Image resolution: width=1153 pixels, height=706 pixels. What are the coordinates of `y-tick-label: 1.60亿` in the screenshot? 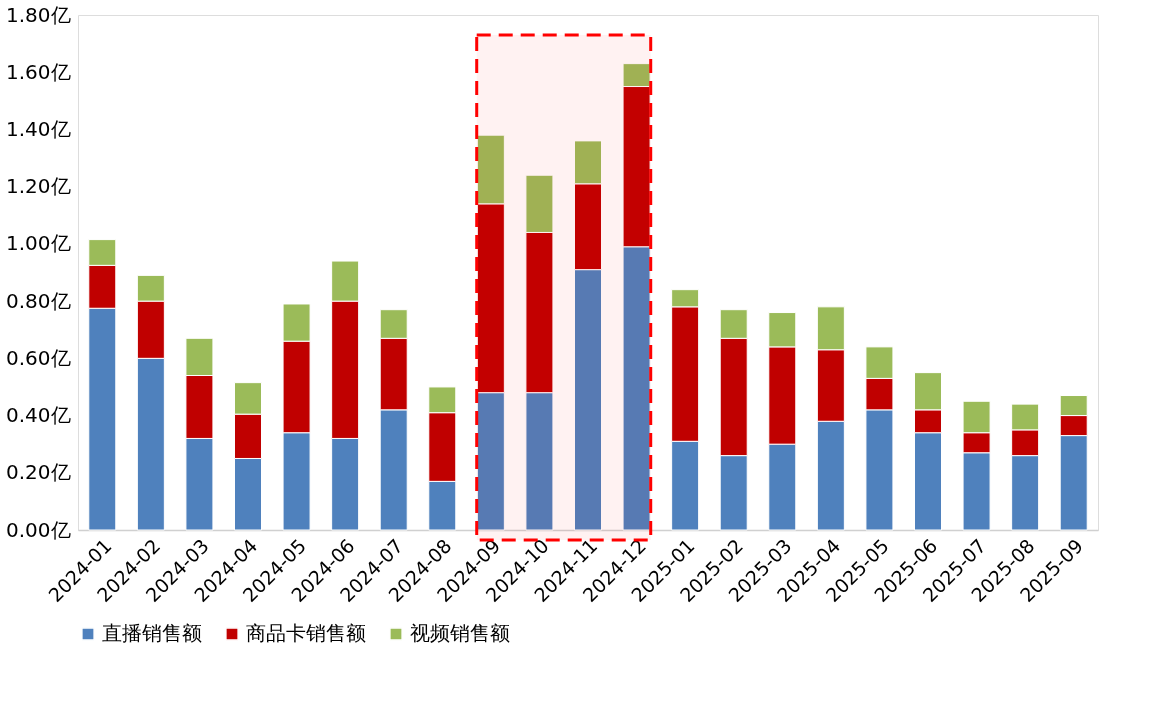 It's located at (38, 71).